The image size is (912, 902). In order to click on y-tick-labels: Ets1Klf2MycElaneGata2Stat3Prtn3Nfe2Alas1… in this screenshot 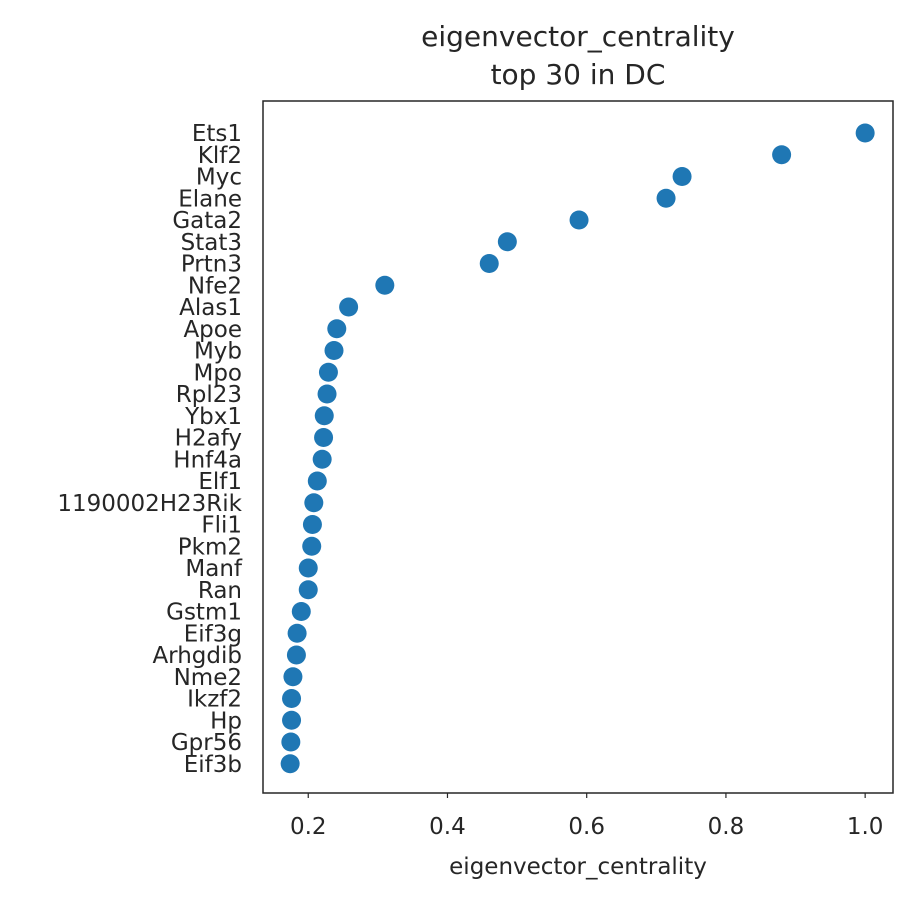, I will do `click(150, 449)`.